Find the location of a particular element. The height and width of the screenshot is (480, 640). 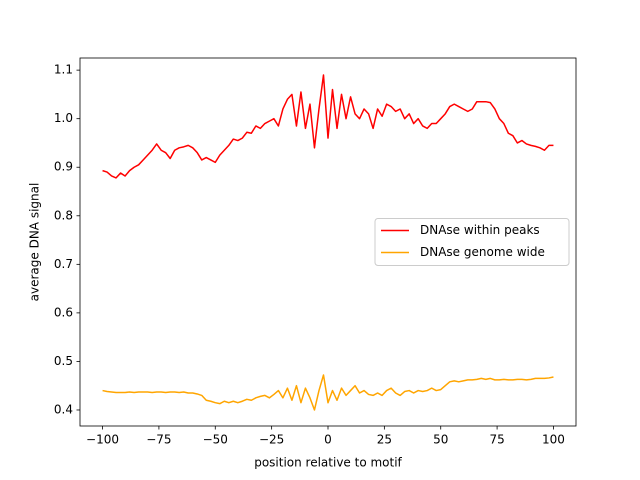

y-tick-label: 0.8 is located at coordinates (63, 215).